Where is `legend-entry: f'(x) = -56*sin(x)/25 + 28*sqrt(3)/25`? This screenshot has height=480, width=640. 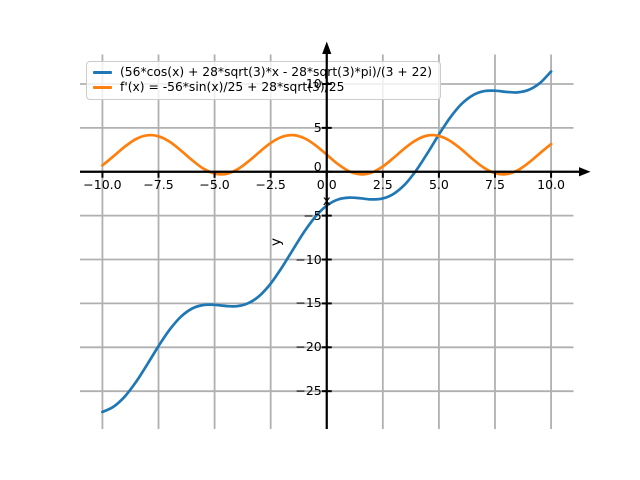 legend-entry: f'(x) = -56*sin(x)/25 + 28*sqrt(3)/25 is located at coordinates (262, 87).